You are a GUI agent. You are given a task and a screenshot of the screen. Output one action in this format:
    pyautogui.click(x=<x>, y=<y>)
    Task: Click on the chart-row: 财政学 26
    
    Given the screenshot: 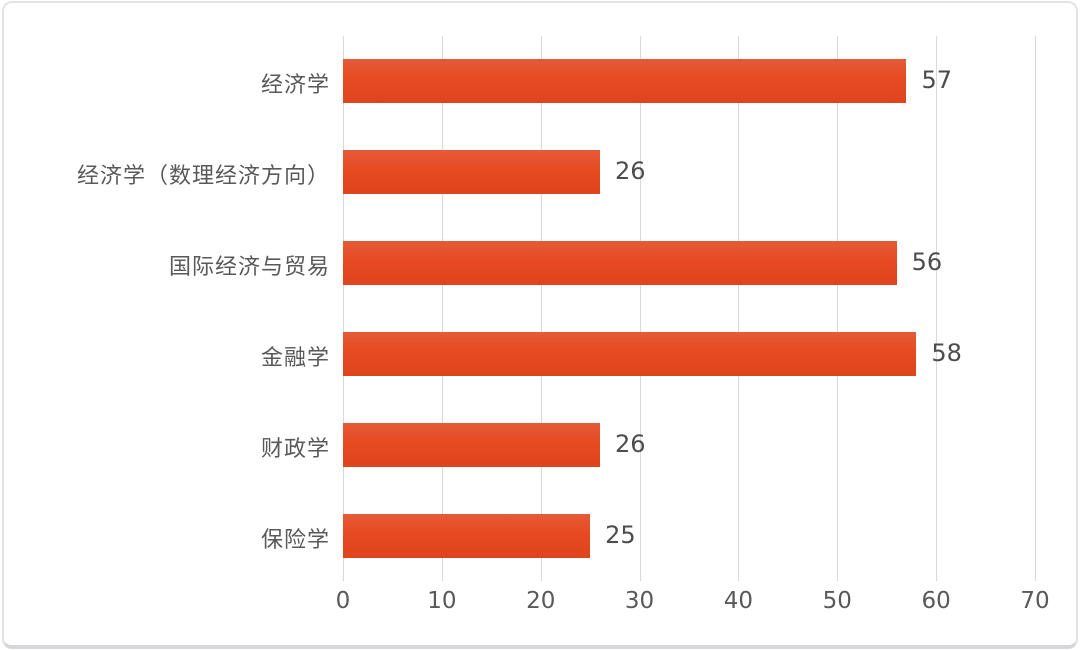 What is the action you would take?
    pyautogui.click(x=648, y=444)
    